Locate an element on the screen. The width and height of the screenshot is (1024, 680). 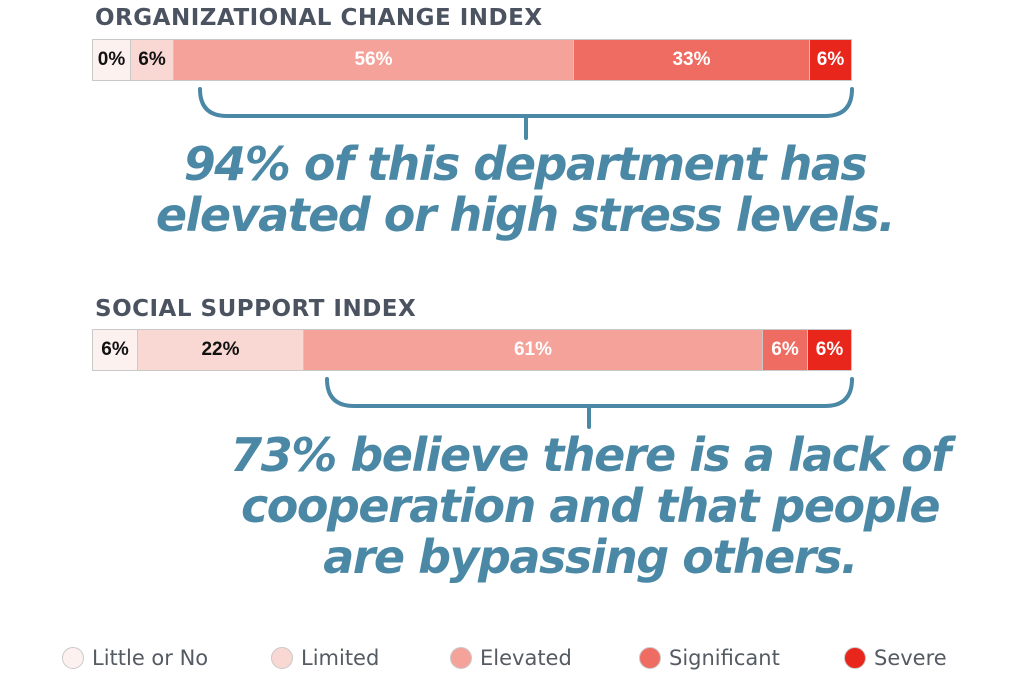
legend-item-limited: Limited is located at coordinates (325, 658).